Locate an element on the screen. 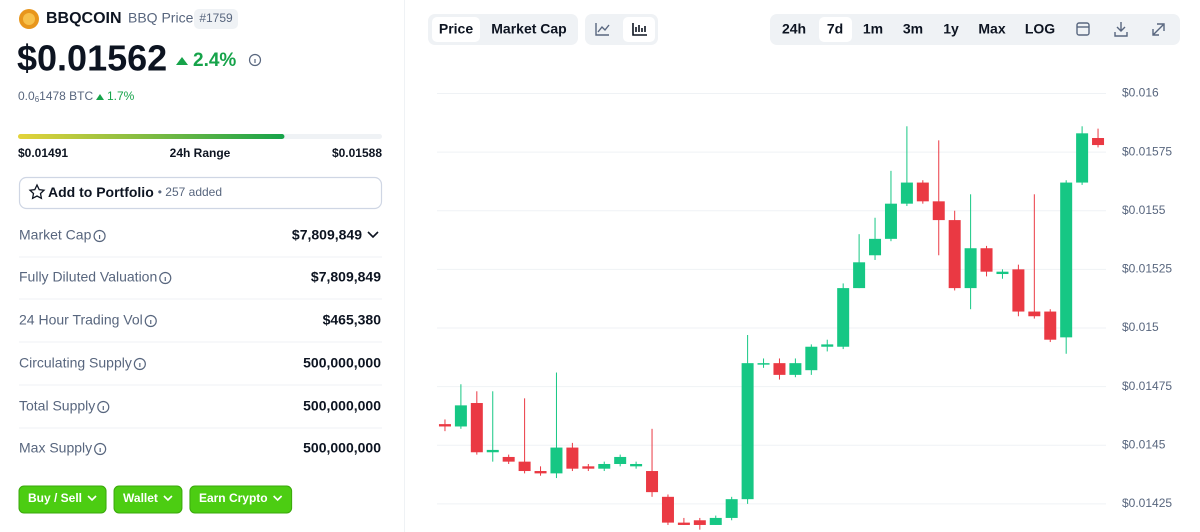 The image size is (1200, 532). stat-value: 500,000,000 is located at coordinates (342, 448).